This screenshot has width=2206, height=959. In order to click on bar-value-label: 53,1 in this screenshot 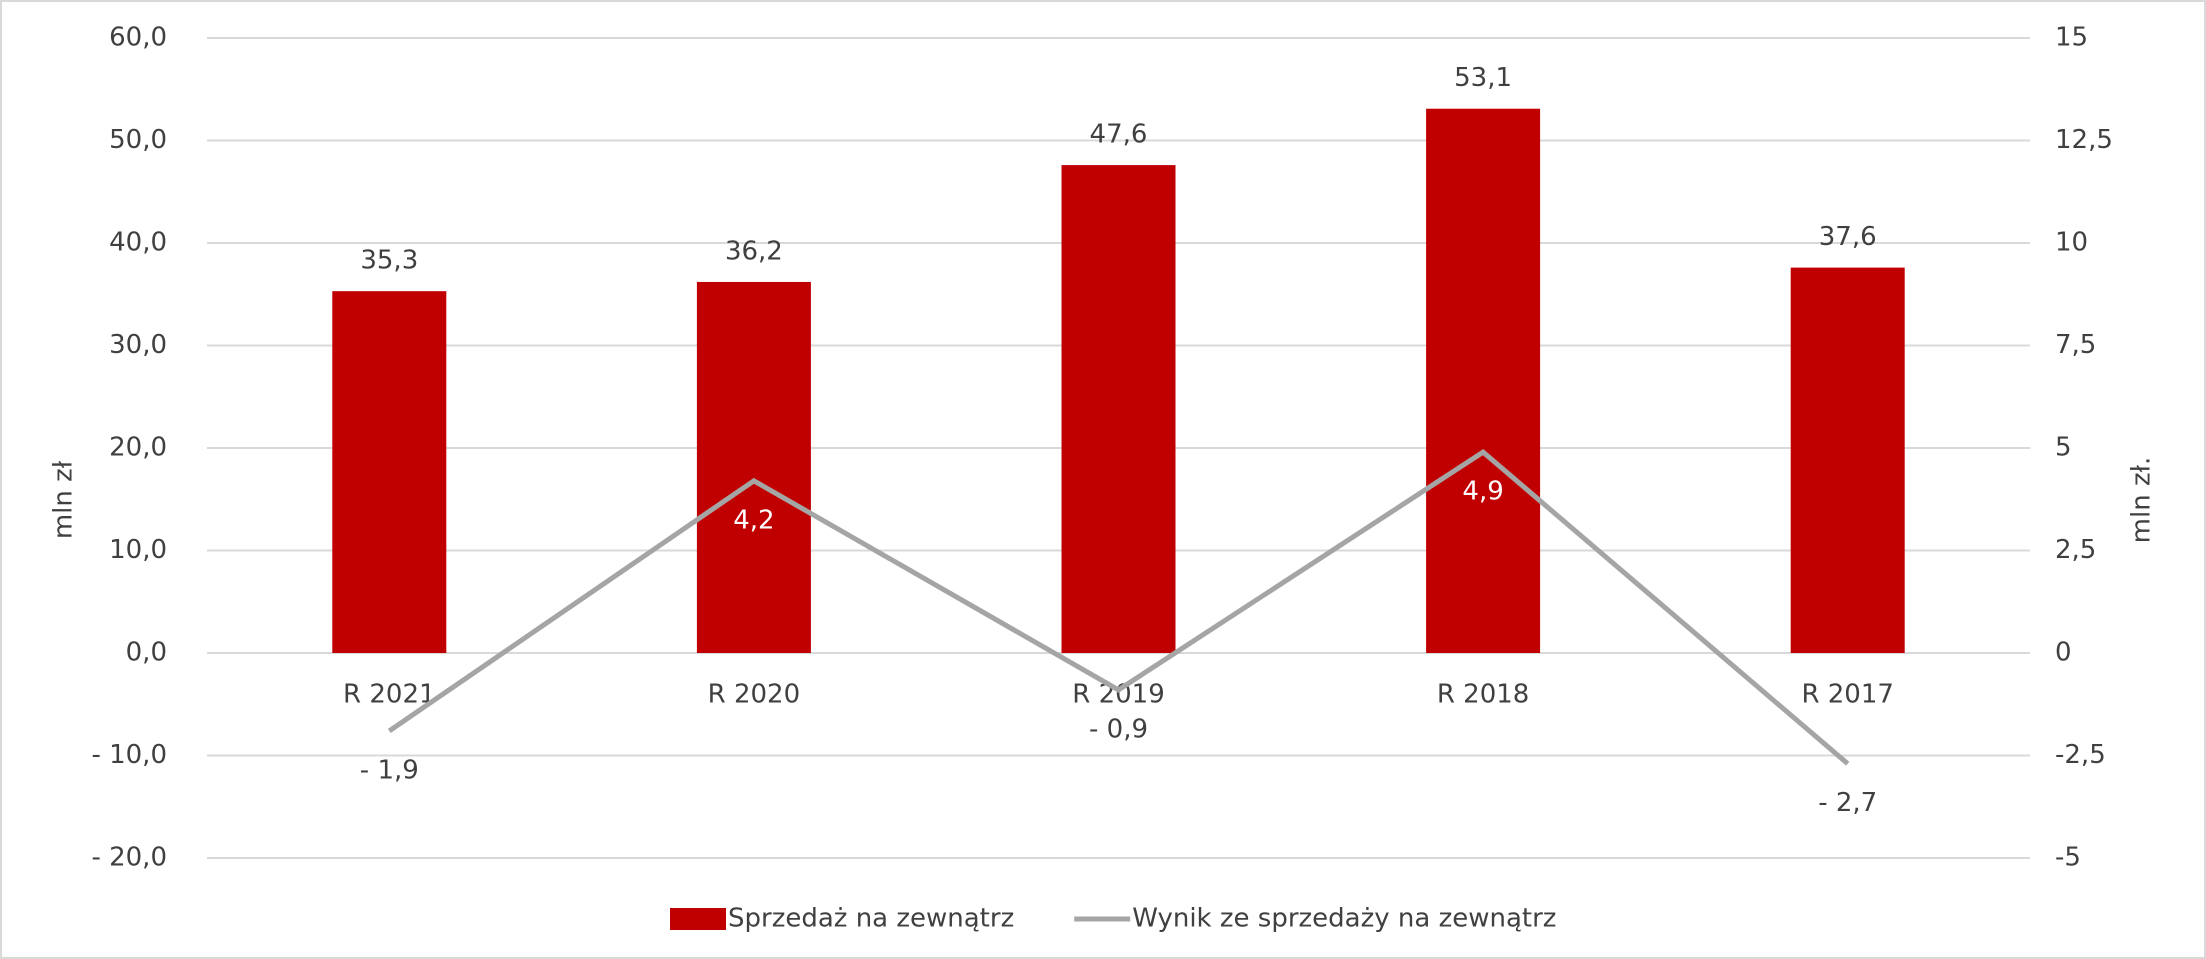, I will do `click(1483, 78)`.